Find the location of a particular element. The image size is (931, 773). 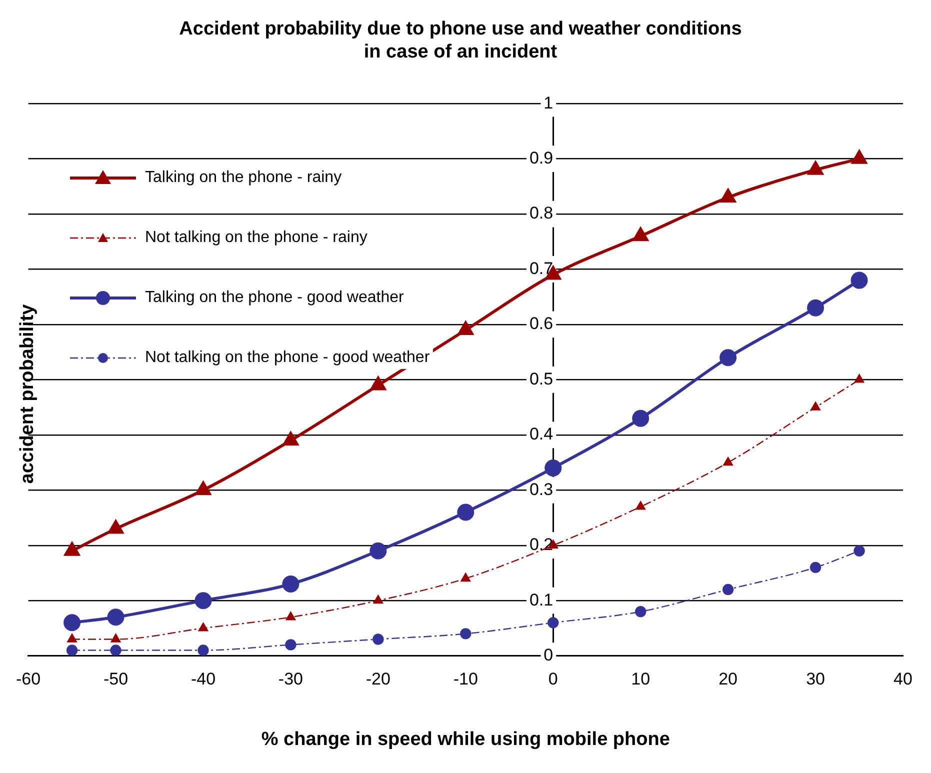

x-tick-label: -50 is located at coordinates (115, 679).